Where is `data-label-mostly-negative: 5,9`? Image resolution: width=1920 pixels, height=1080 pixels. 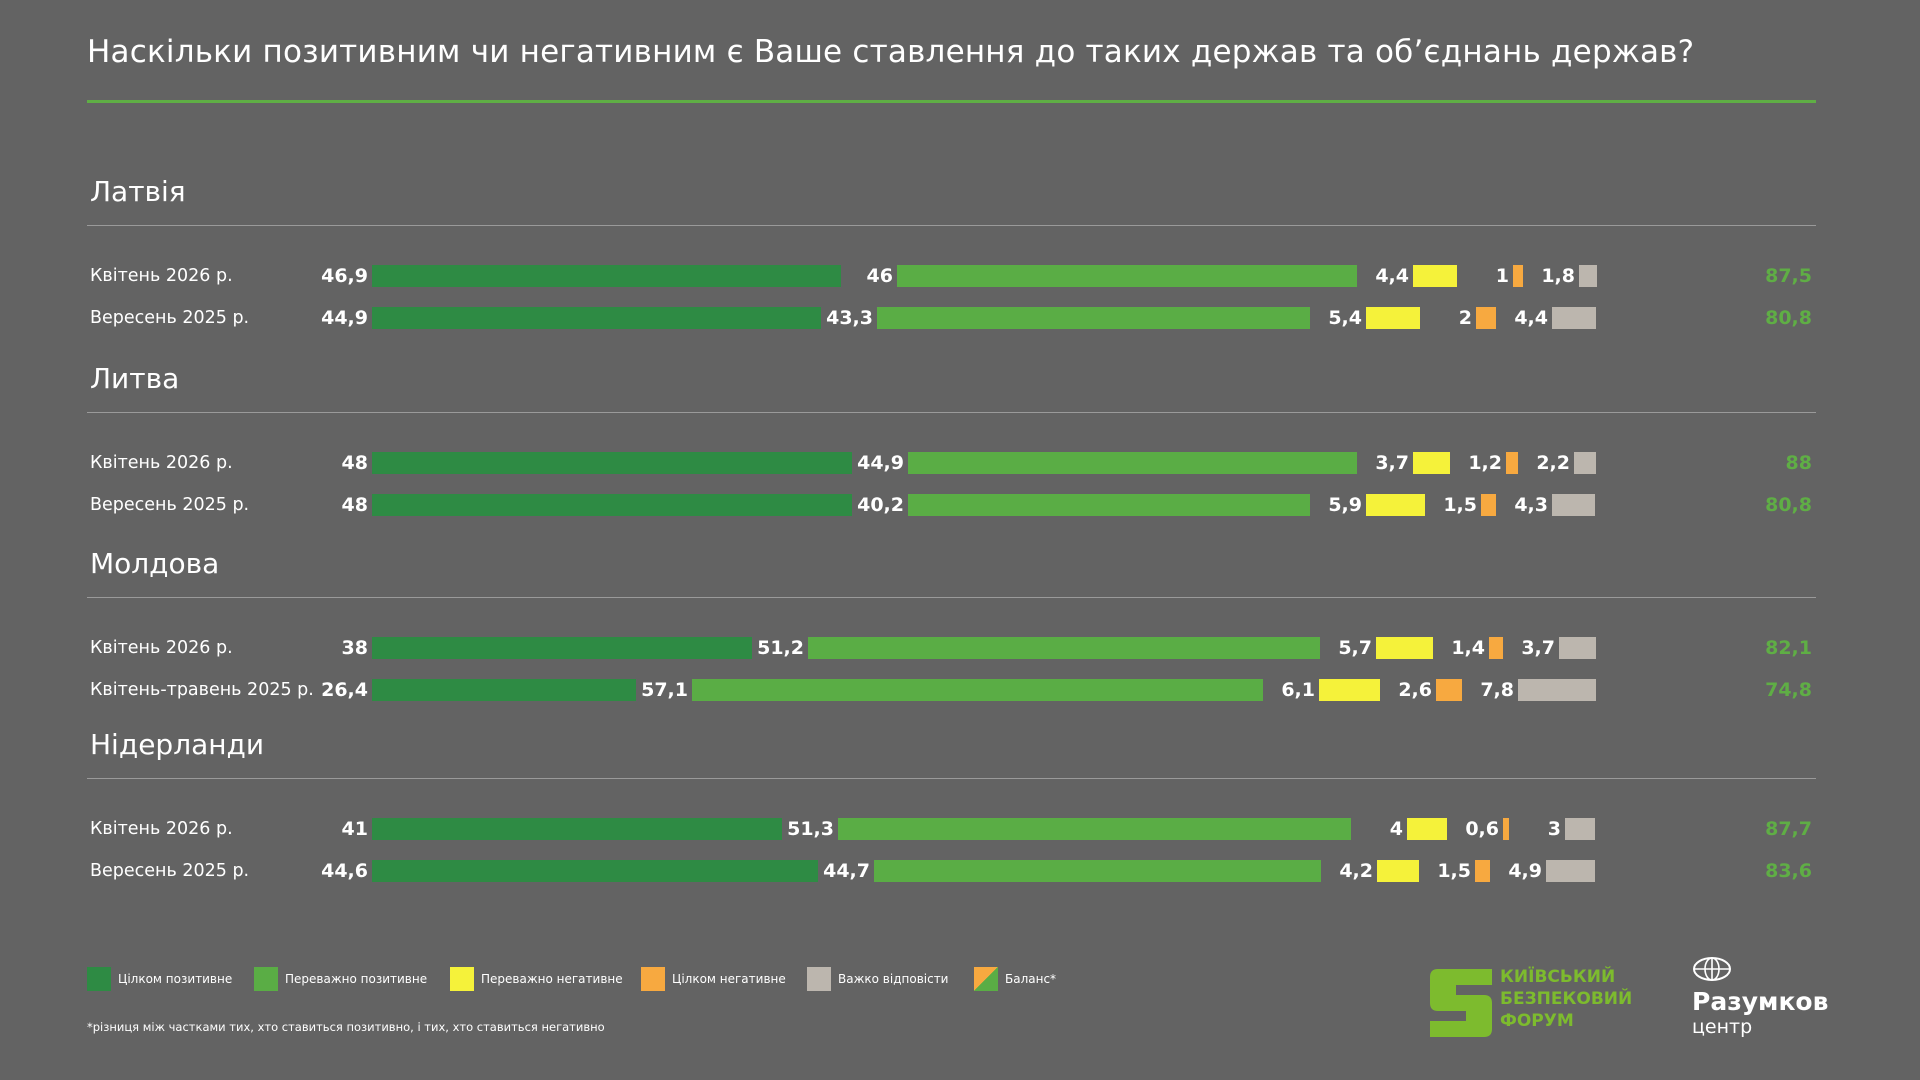
data-label-mostly-negative: 5,9 is located at coordinates (1345, 505).